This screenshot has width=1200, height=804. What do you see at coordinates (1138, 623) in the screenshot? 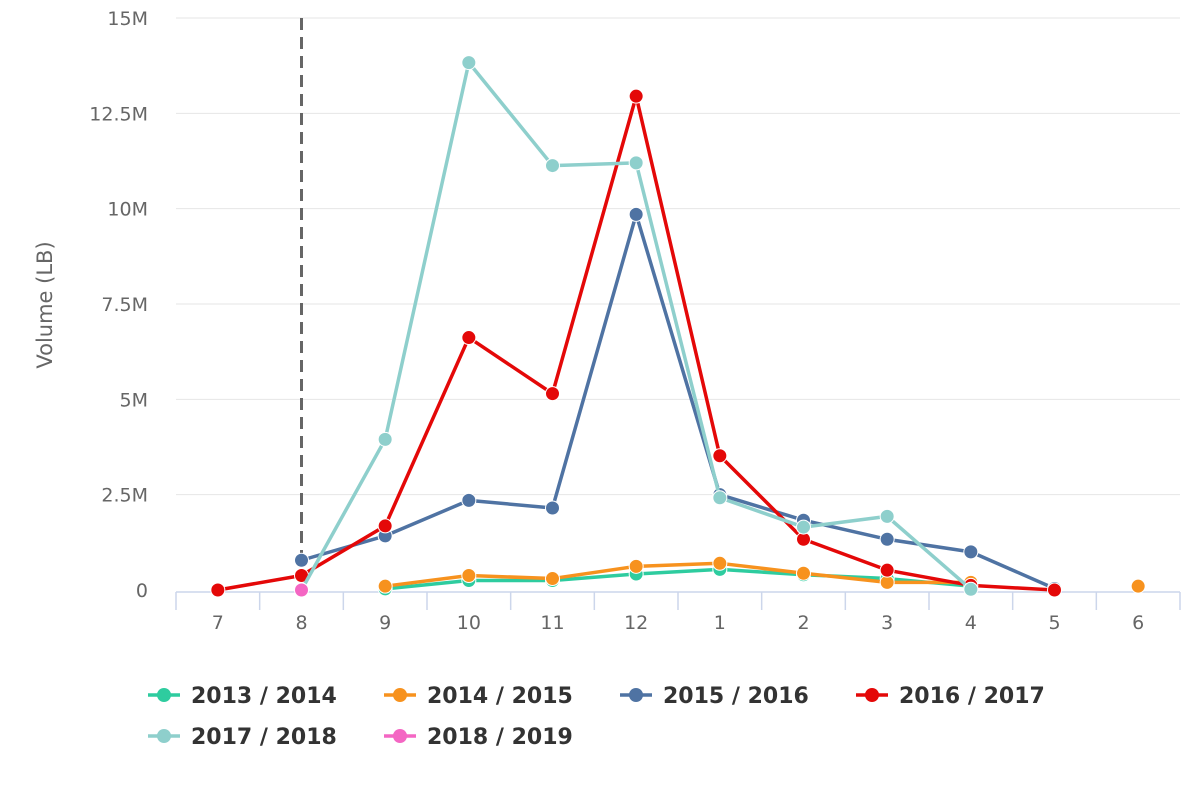
I see `x-tick-label: 6` at bounding box center [1138, 623].